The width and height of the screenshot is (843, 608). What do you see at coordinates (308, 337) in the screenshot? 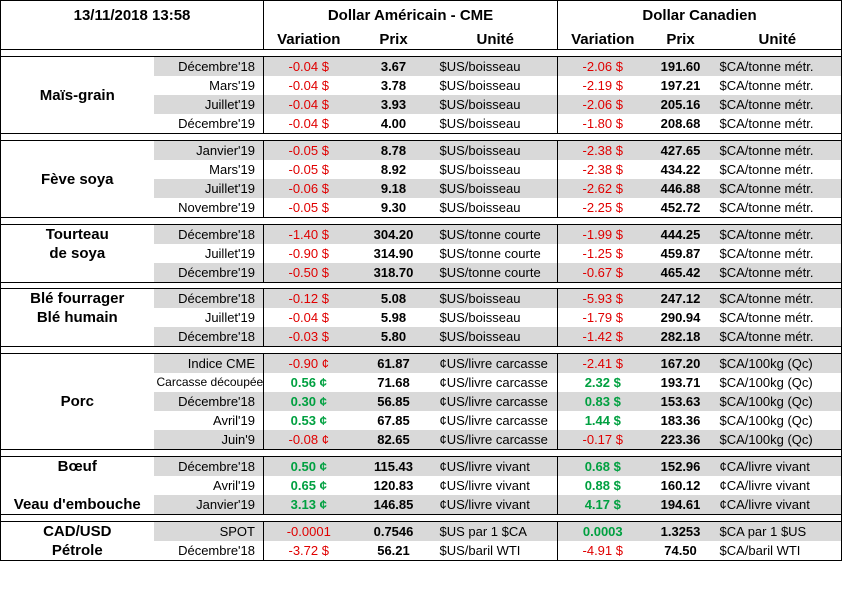
I see `usd-variation: -0.03 $` at bounding box center [308, 337].